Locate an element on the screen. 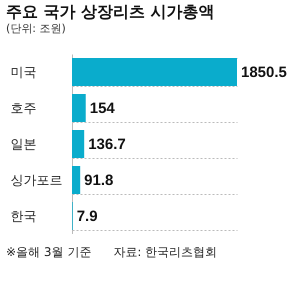 The image size is (300, 287). text: 자료: 한국리츠협회 is located at coordinates (165, 252).